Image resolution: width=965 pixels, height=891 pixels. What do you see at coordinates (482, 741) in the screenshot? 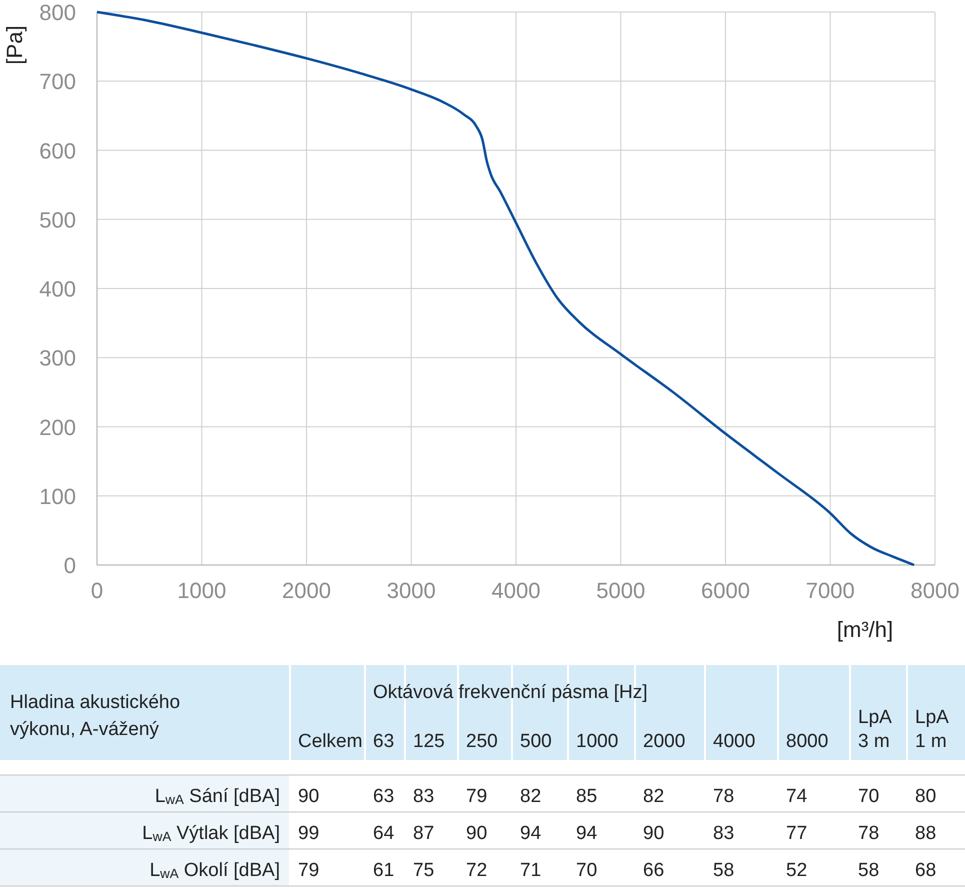
I see `x-tick-label: 250` at bounding box center [482, 741].